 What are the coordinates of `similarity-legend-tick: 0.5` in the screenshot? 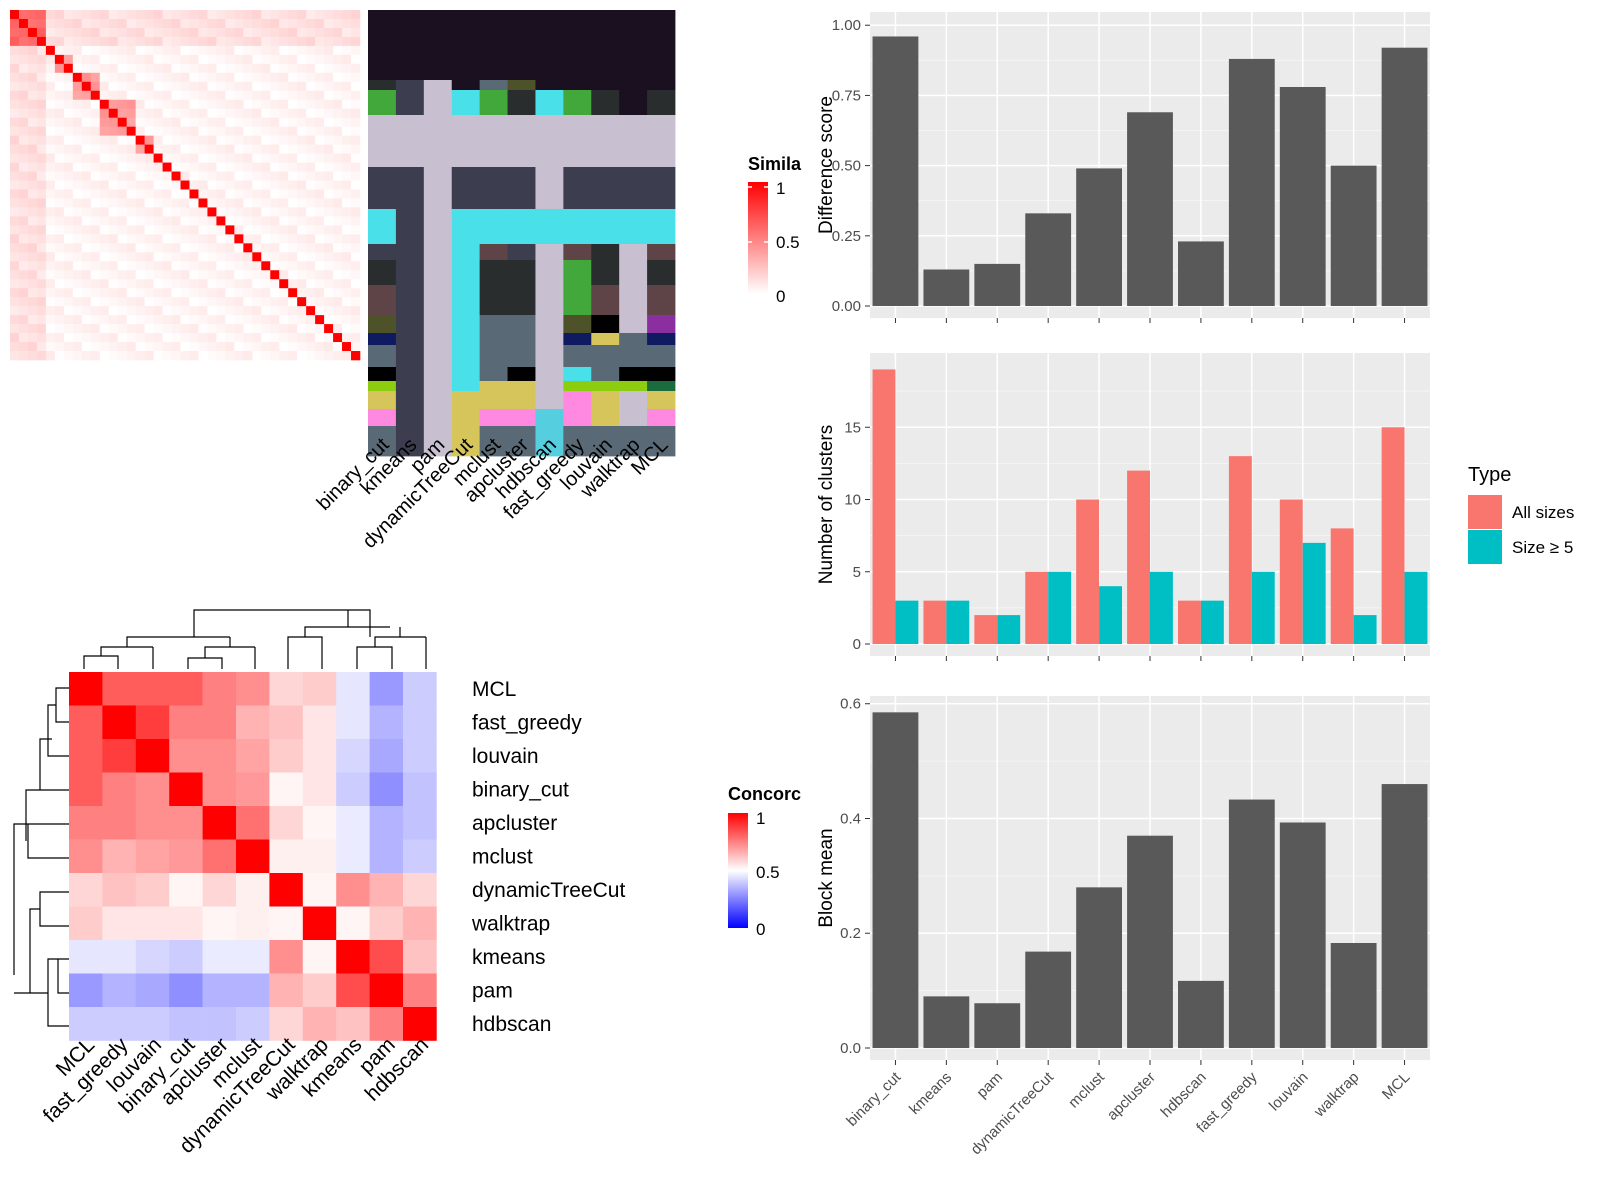 It's located at (788, 242).